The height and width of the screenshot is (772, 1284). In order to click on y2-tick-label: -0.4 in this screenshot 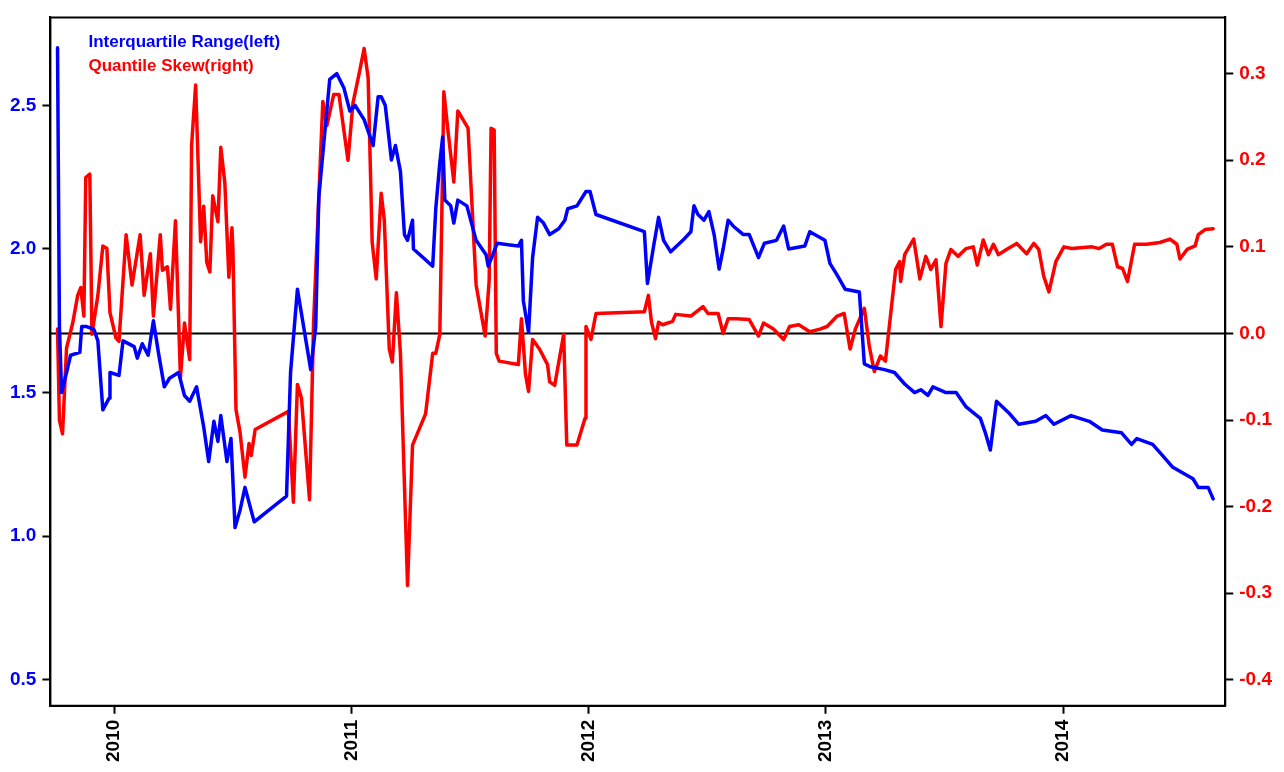, I will do `click(1256, 678)`.